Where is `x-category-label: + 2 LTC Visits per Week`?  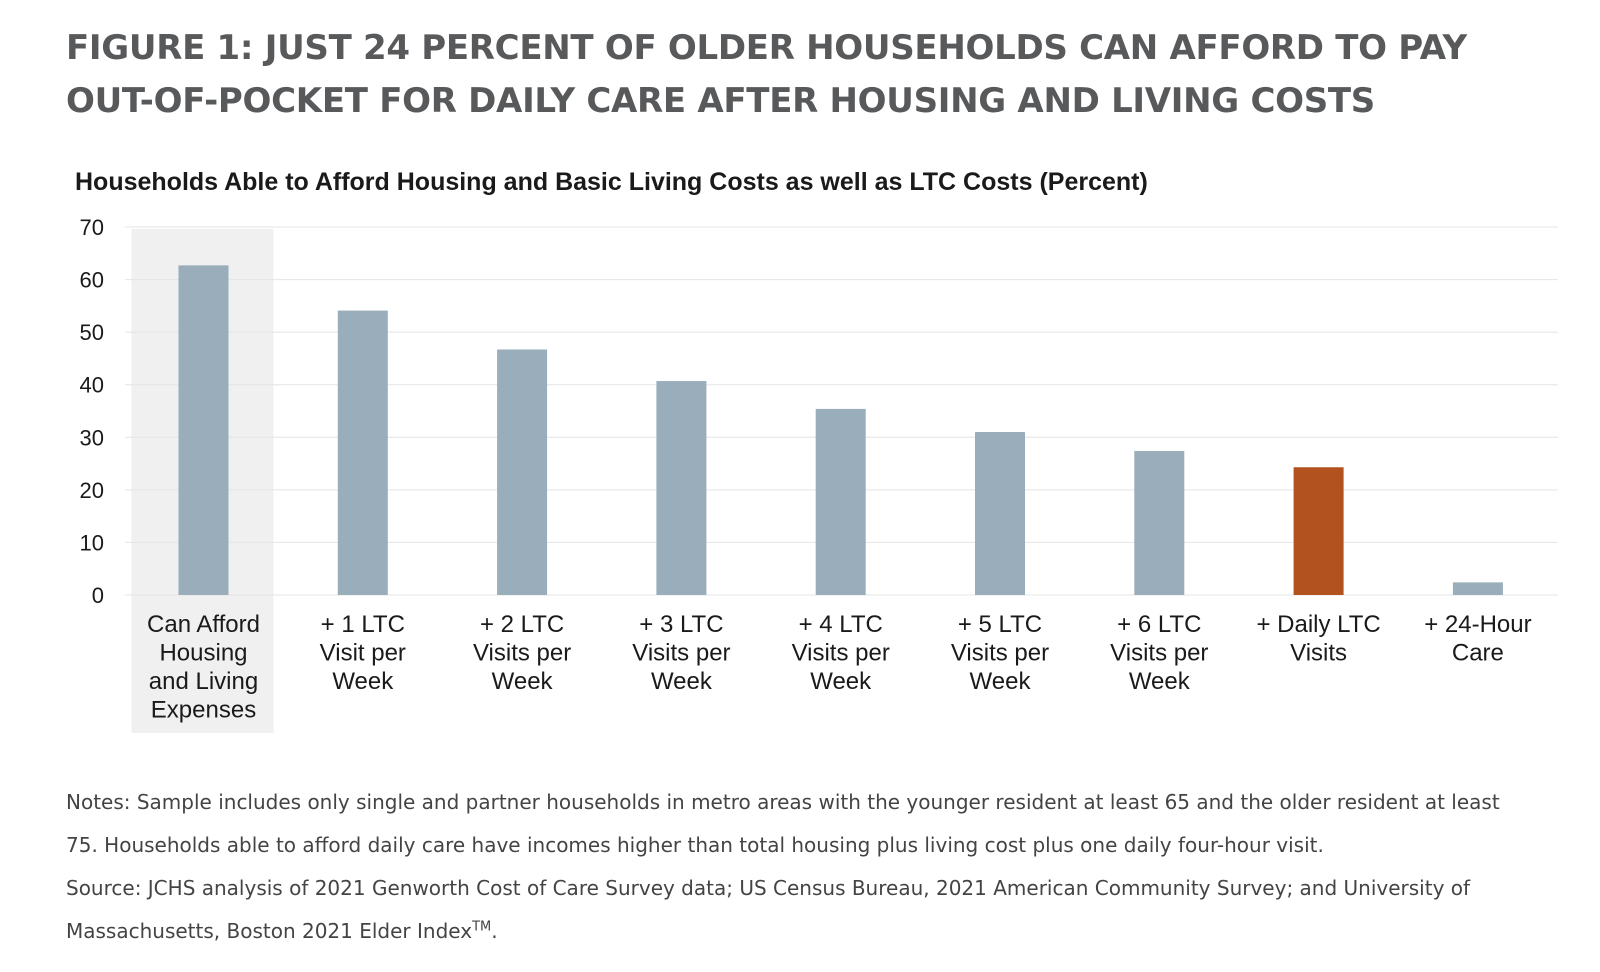
x-category-label: + 2 LTC Visits per Week is located at coordinates (522, 653).